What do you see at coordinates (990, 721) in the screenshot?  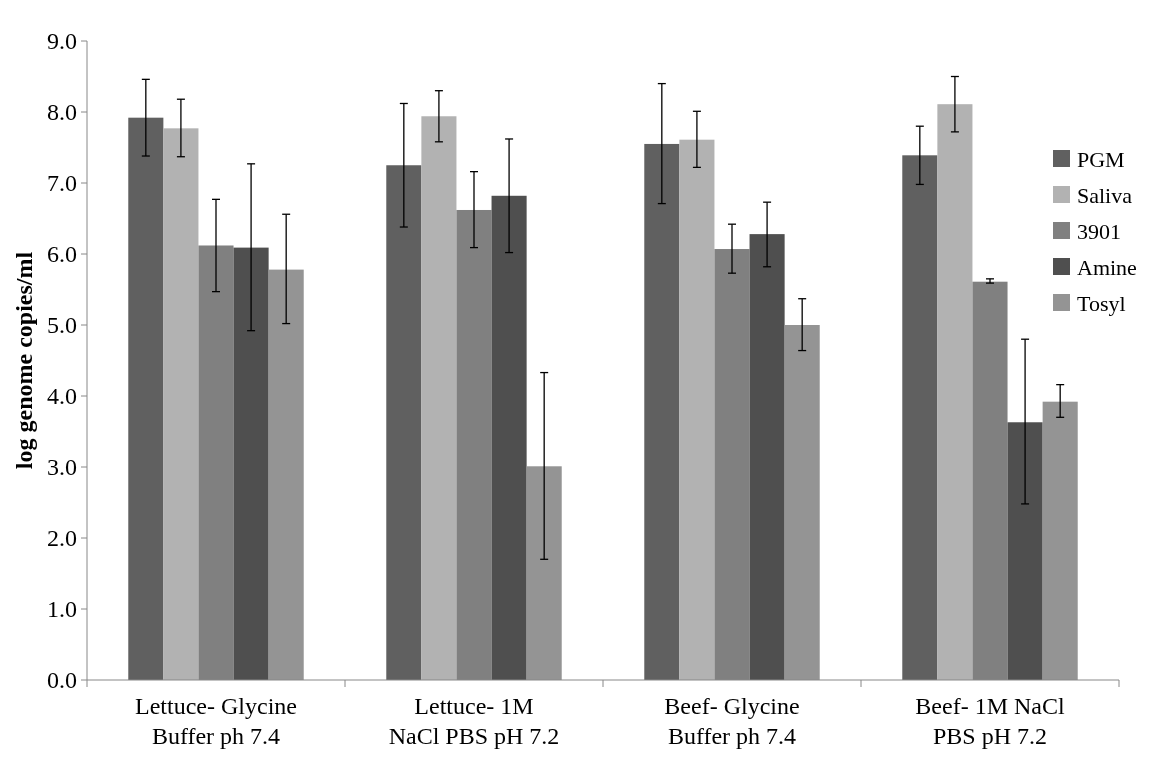 I see `x-tick-label: Beef- 1M NaCl PBS pH 7.2` at bounding box center [990, 721].